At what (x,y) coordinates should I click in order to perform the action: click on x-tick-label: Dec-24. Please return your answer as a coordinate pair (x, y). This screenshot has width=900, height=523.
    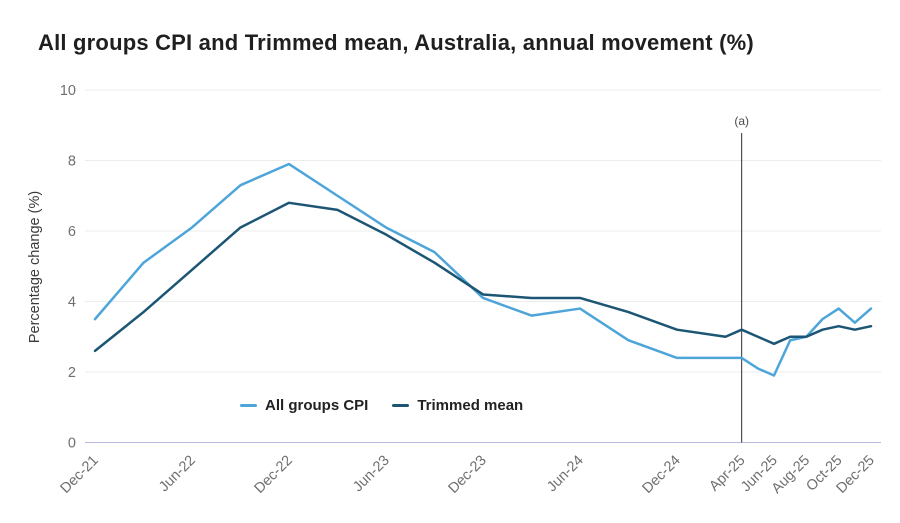
    Looking at the image, I should click on (661, 475).